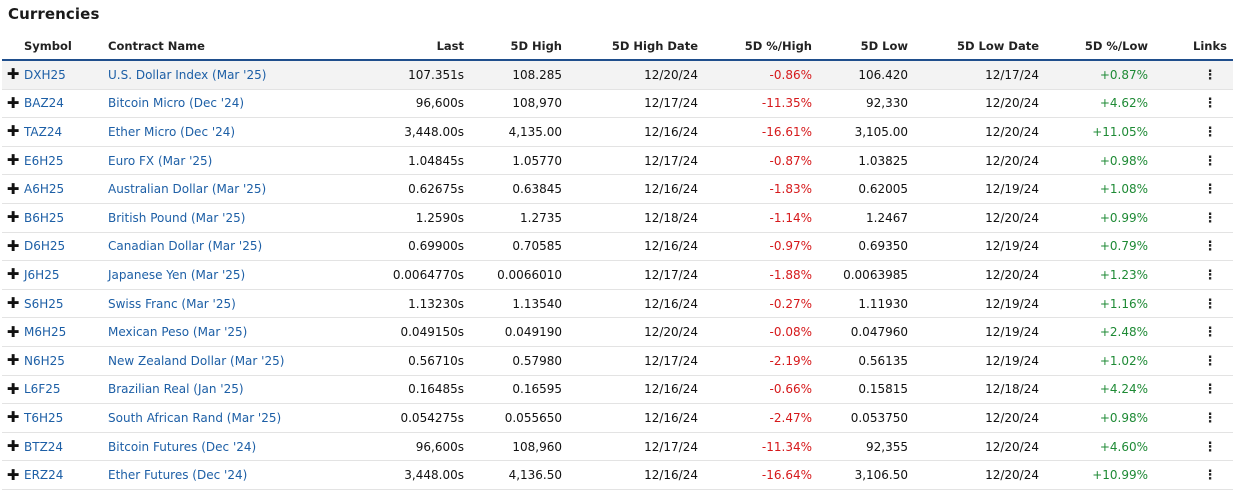 Image resolution: width=1233 pixels, height=491 pixels. Describe the element at coordinates (44, 417) in the screenshot. I see `symbol-link: T6H25` at that location.